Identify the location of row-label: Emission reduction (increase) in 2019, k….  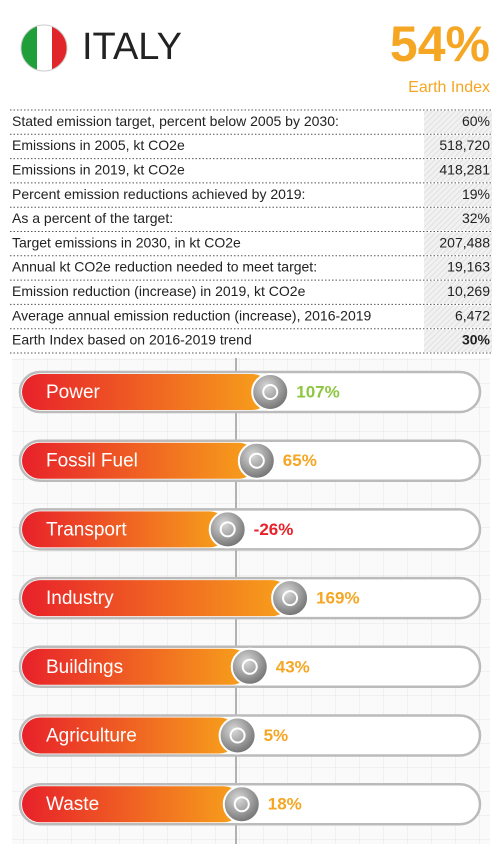
(159, 291).